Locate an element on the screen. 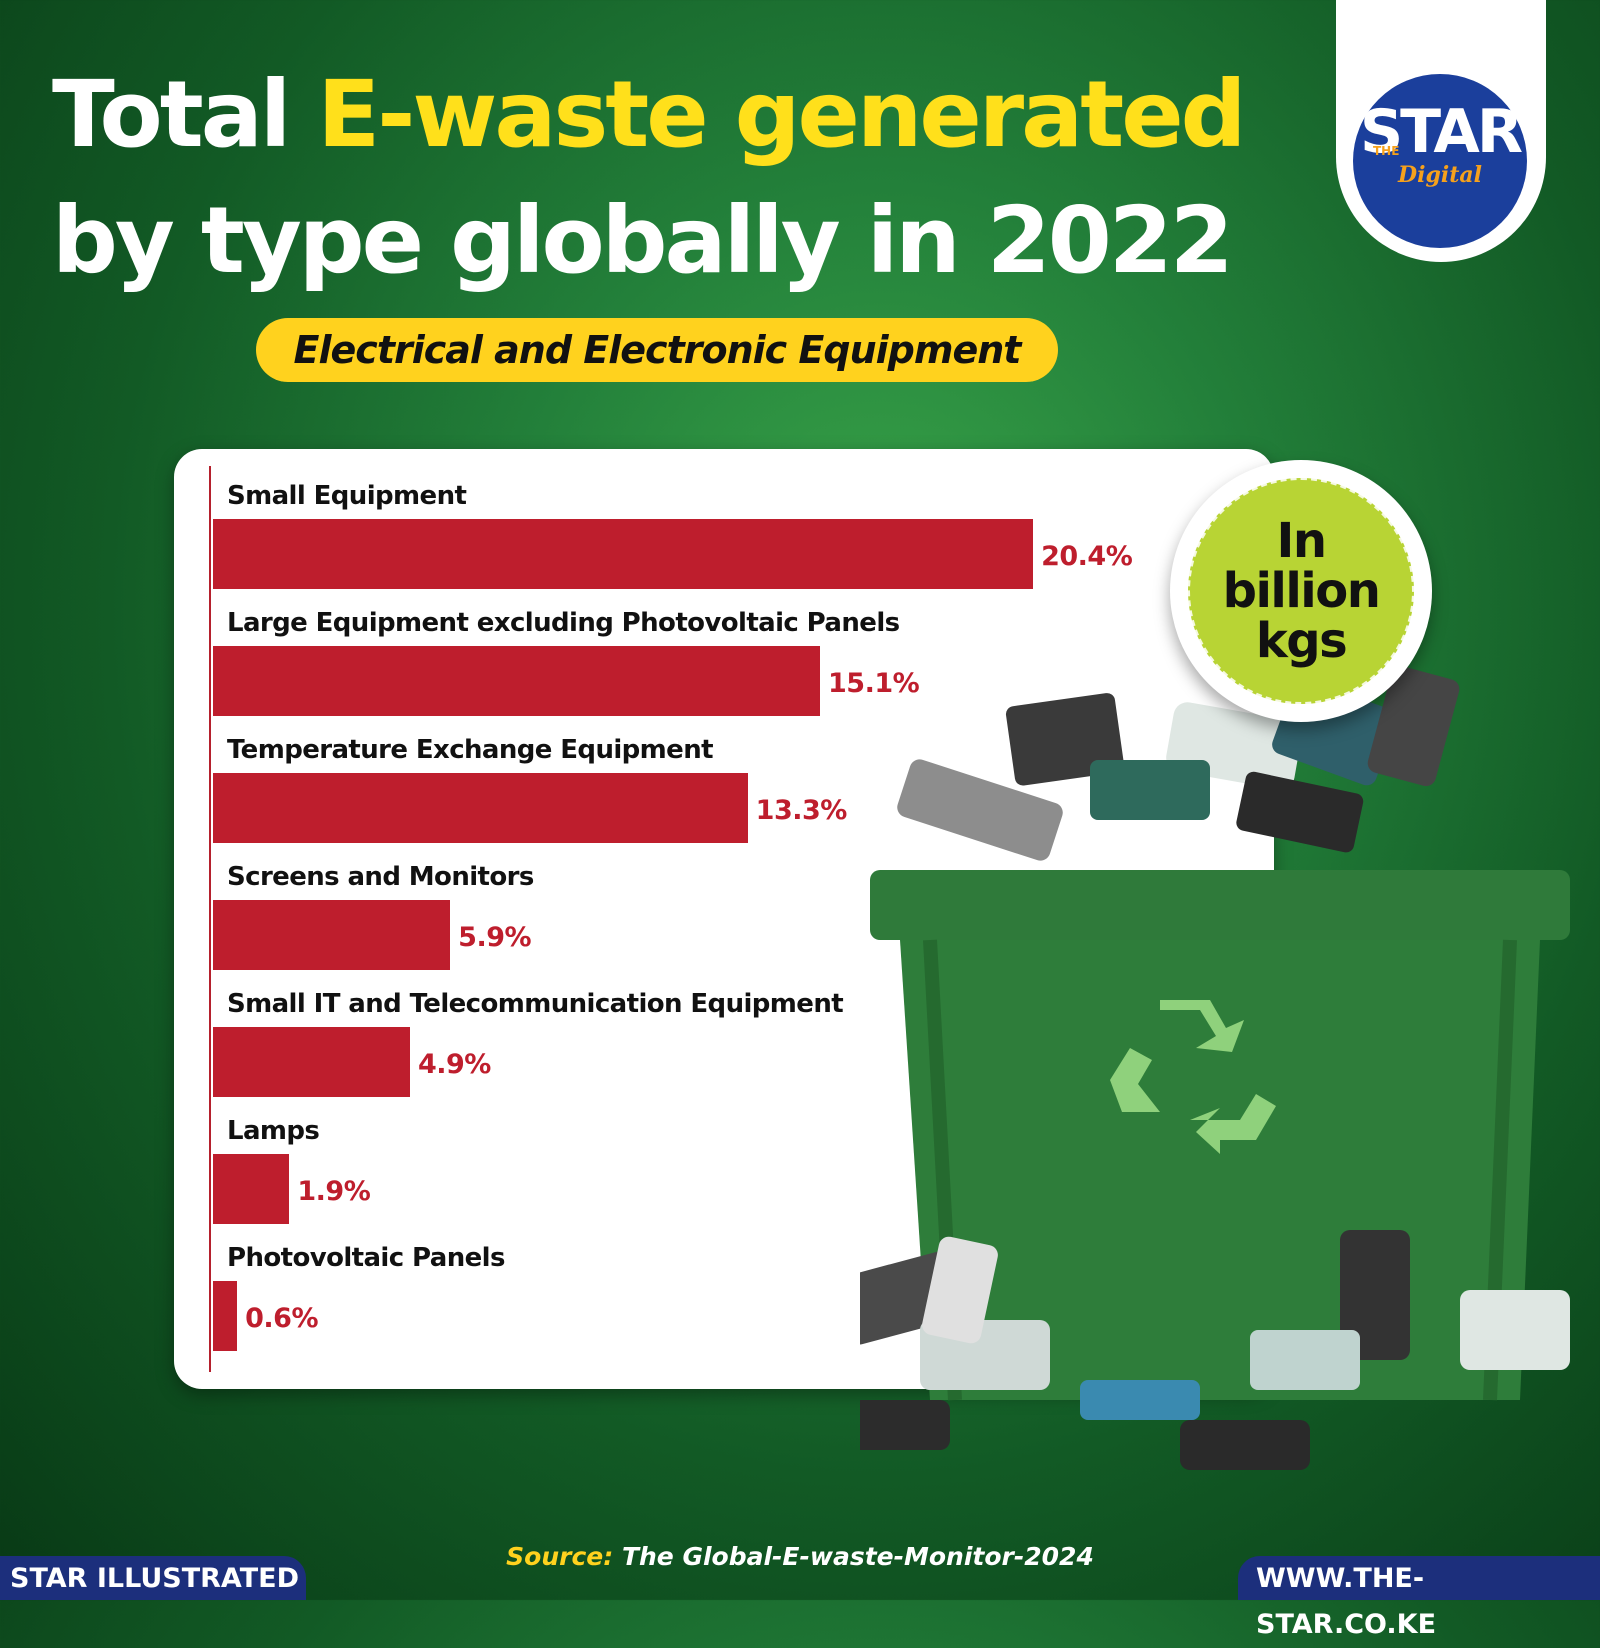  badge-line-1: In is located at coordinates (1301, 541).